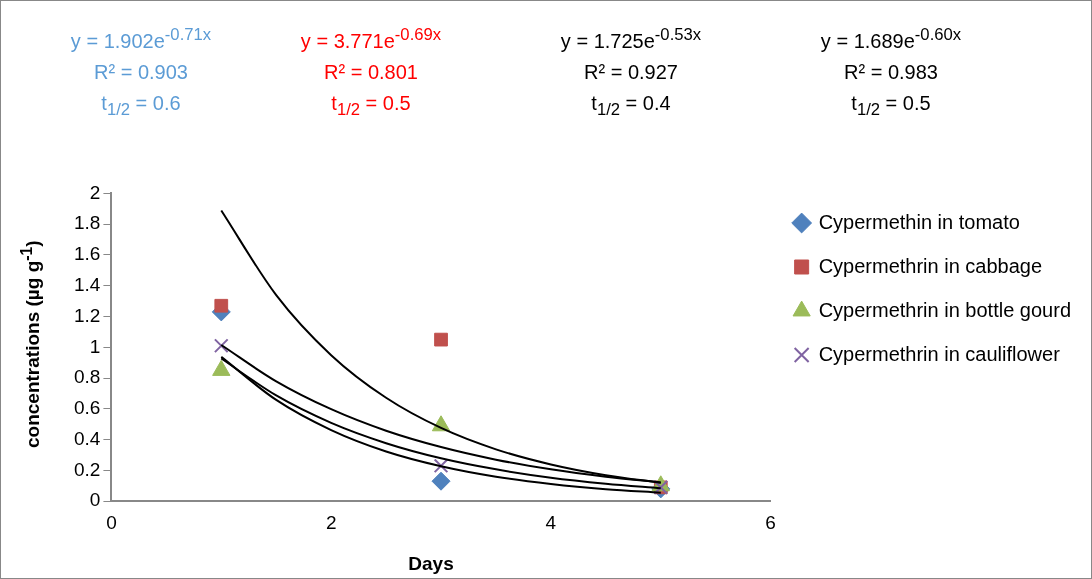 The height and width of the screenshot is (579, 1092). What do you see at coordinates (87, 377) in the screenshot?
I see `y-tick-label: 0.8` at bounding box center [87, 377].